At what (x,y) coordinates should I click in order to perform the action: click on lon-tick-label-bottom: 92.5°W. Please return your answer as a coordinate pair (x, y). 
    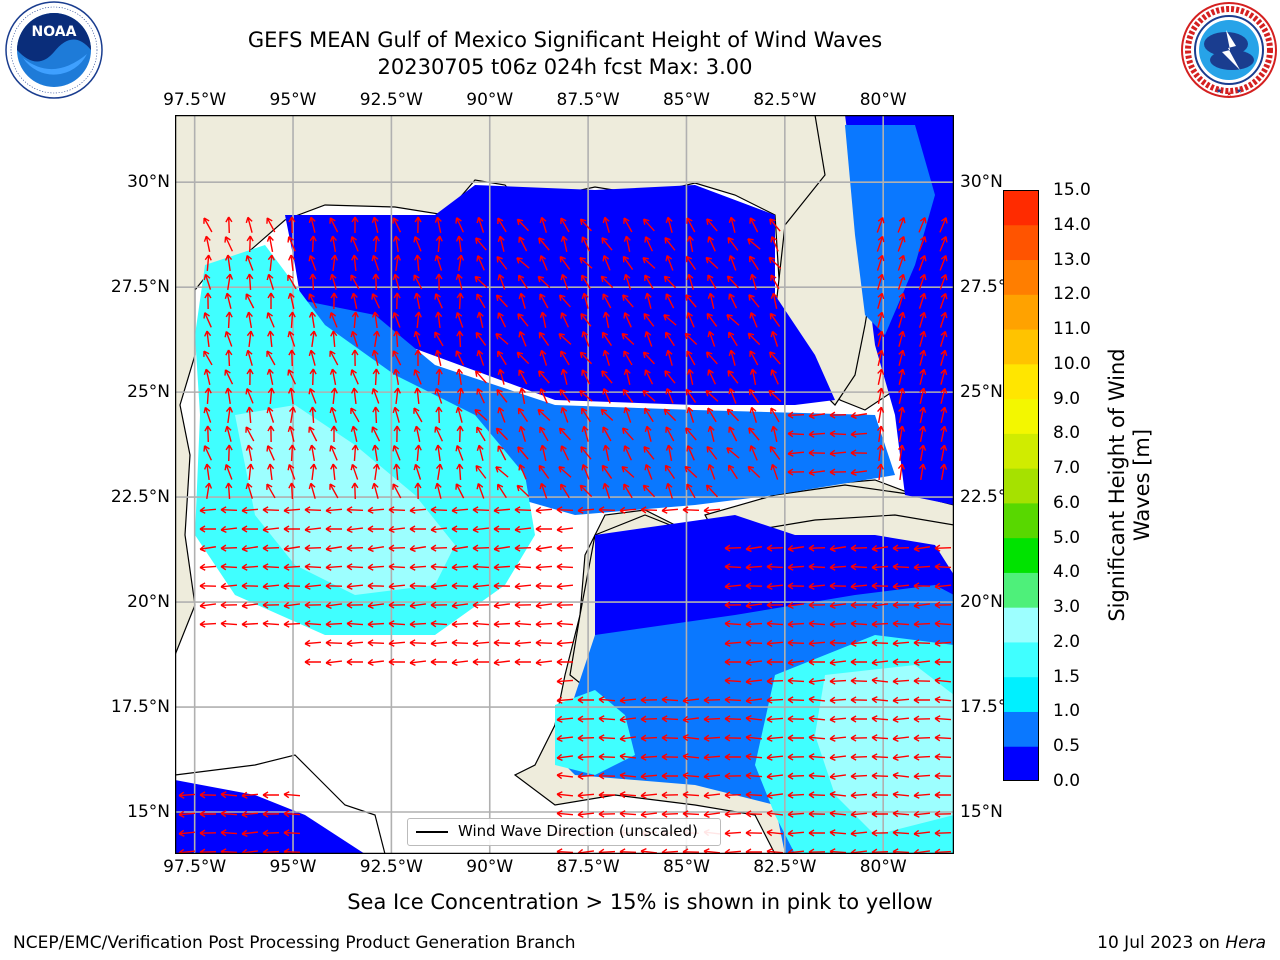
    Looking at the image, I should click on (391, 867).